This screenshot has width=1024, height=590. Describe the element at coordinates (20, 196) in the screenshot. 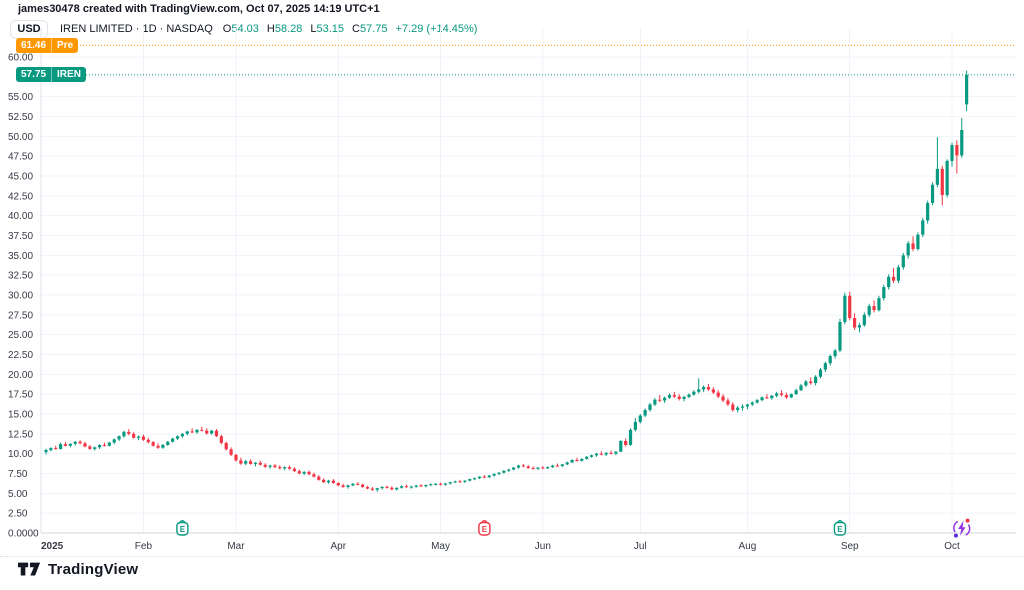

I see `price-tick-label: 42.50` at that location.